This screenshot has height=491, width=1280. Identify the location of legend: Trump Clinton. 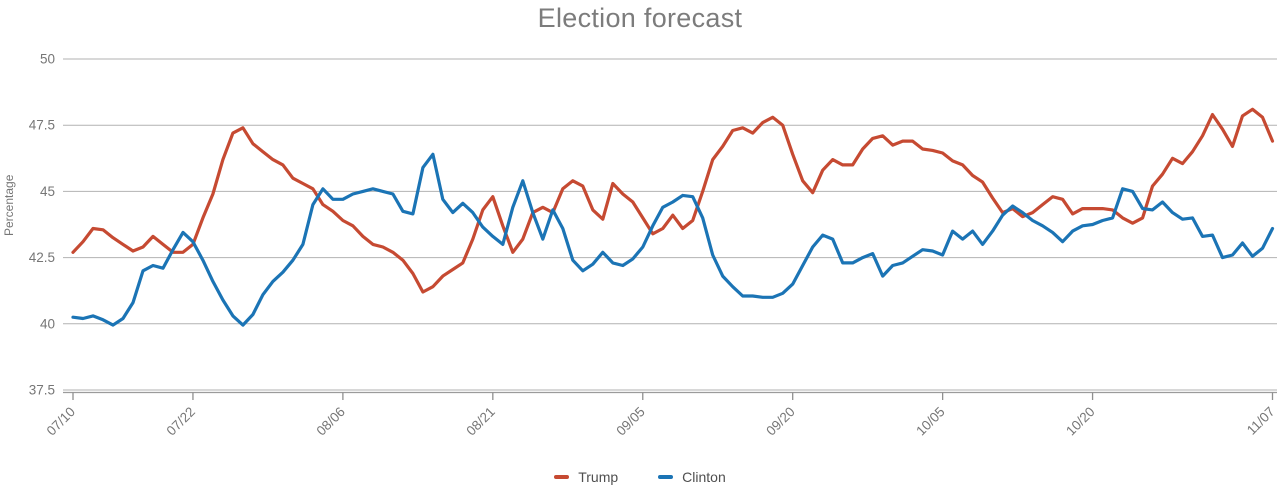
(640, 477).